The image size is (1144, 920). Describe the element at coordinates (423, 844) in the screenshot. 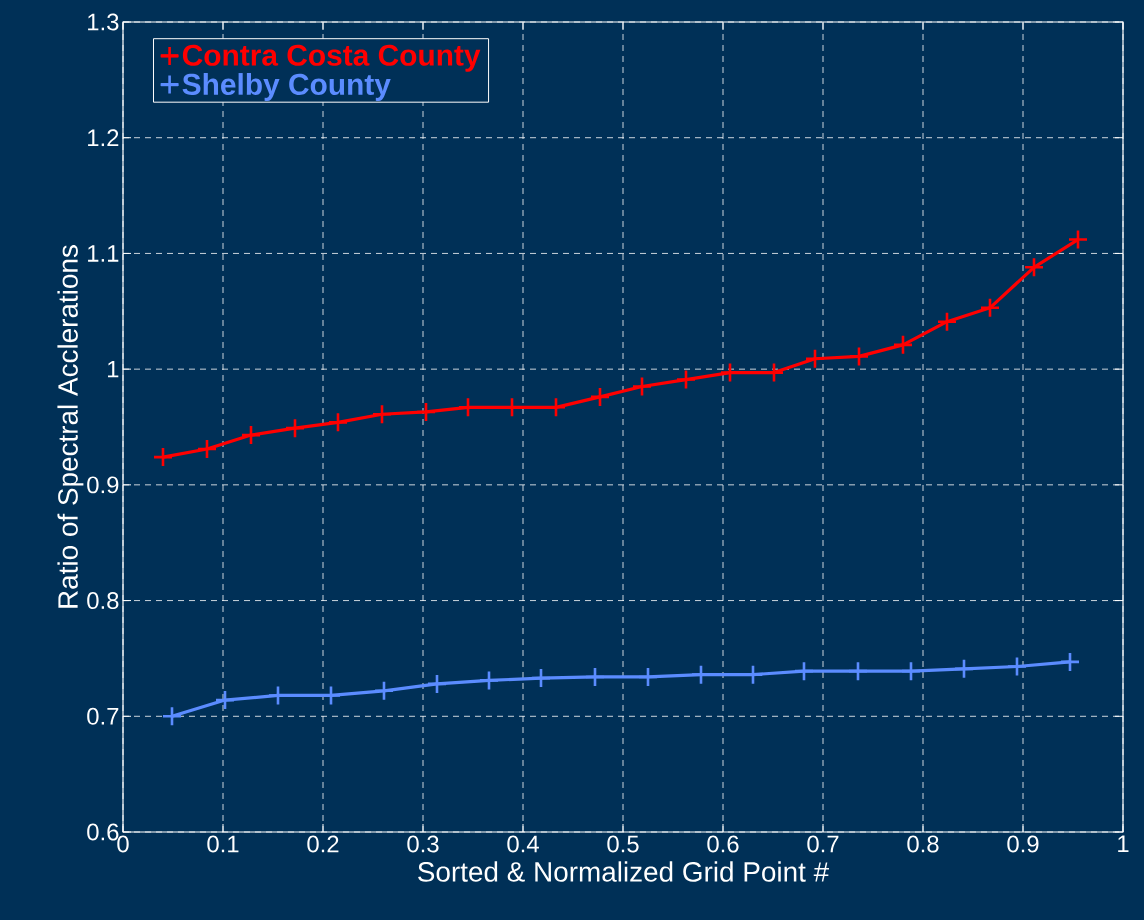

I see `x-tick-label: 0.3` at that location.